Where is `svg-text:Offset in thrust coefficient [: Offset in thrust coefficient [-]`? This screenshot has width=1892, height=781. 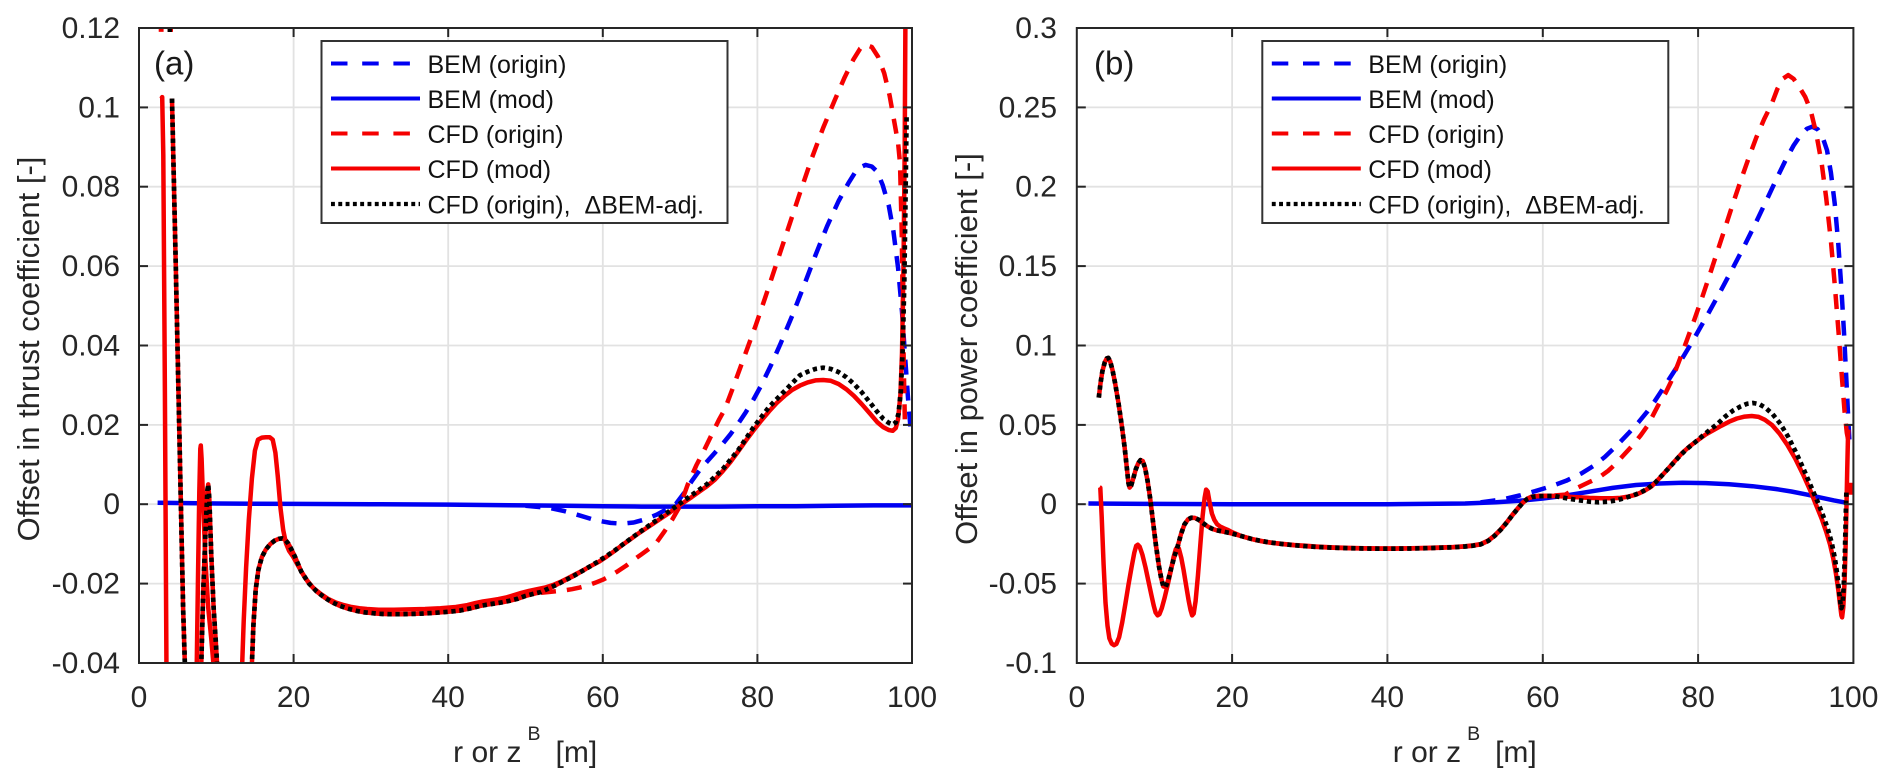
svg-text:Offset in thrust coefficient [: Offset in thrust coefficient [-] is located at coordinates (28, 349).